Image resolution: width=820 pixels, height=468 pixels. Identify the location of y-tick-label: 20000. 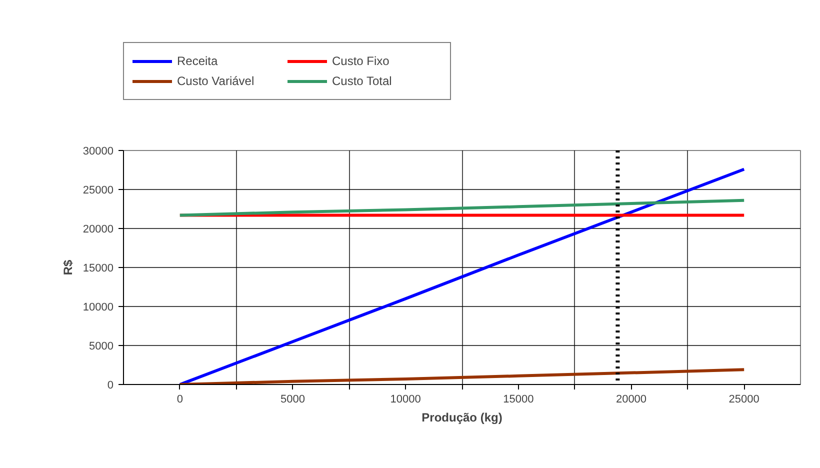
(98, 230).